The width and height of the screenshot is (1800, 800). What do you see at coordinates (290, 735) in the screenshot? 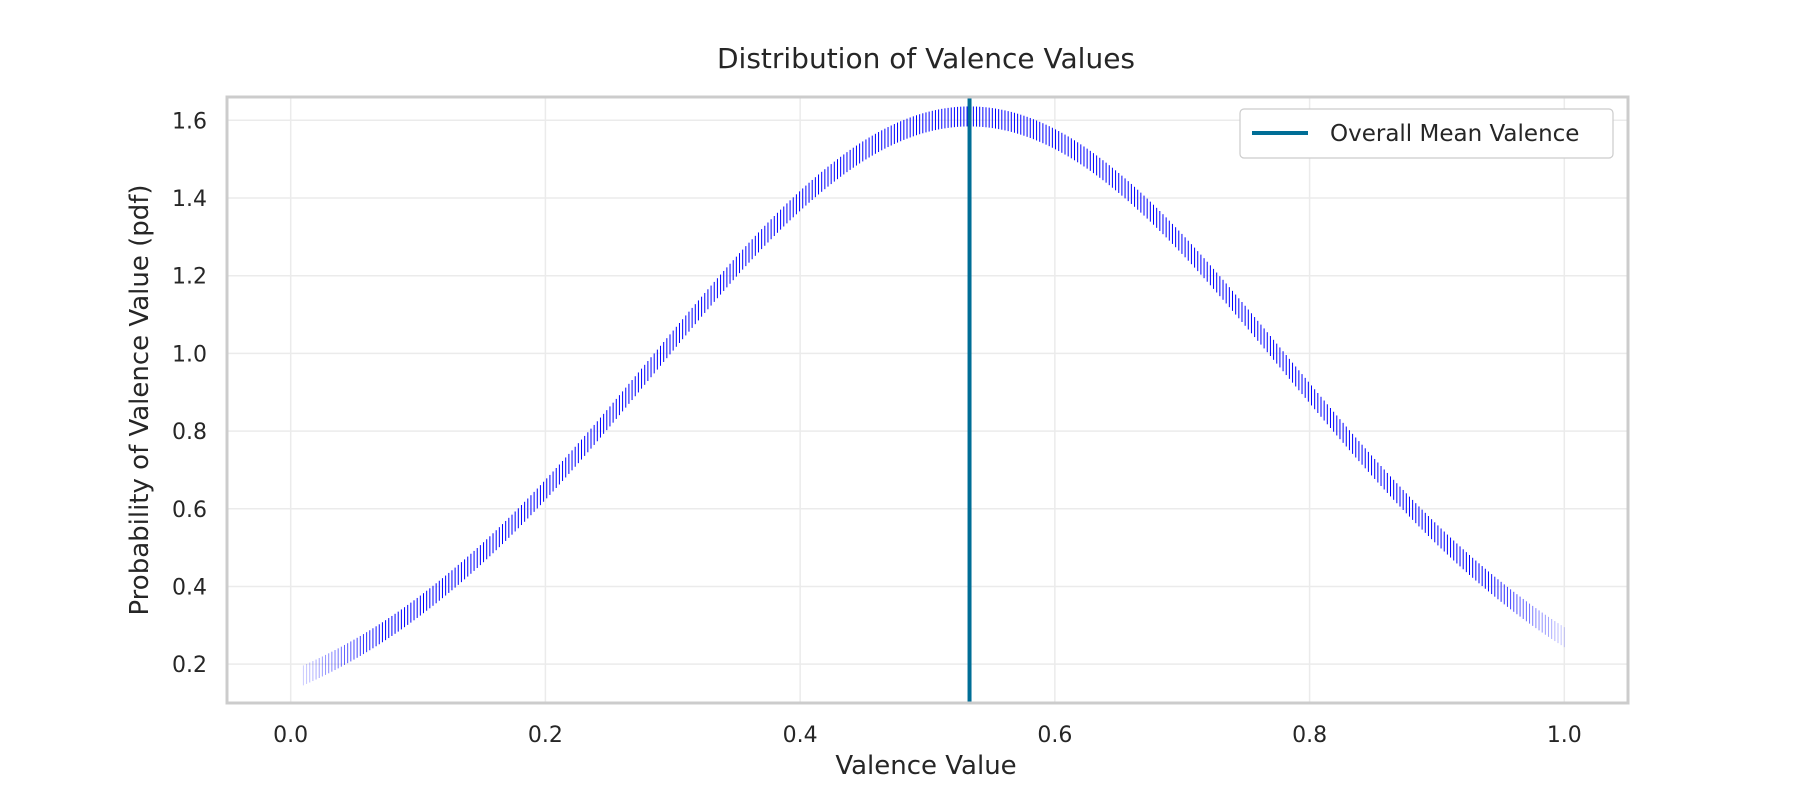
I see `x-tick-label: 0.0` at bounding box center [290, 735].